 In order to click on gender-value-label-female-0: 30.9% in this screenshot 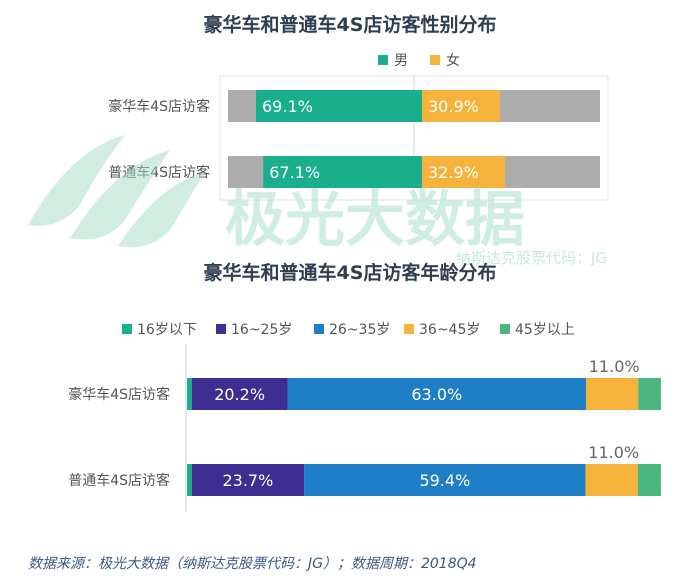, I will do `click(453, 106)`.